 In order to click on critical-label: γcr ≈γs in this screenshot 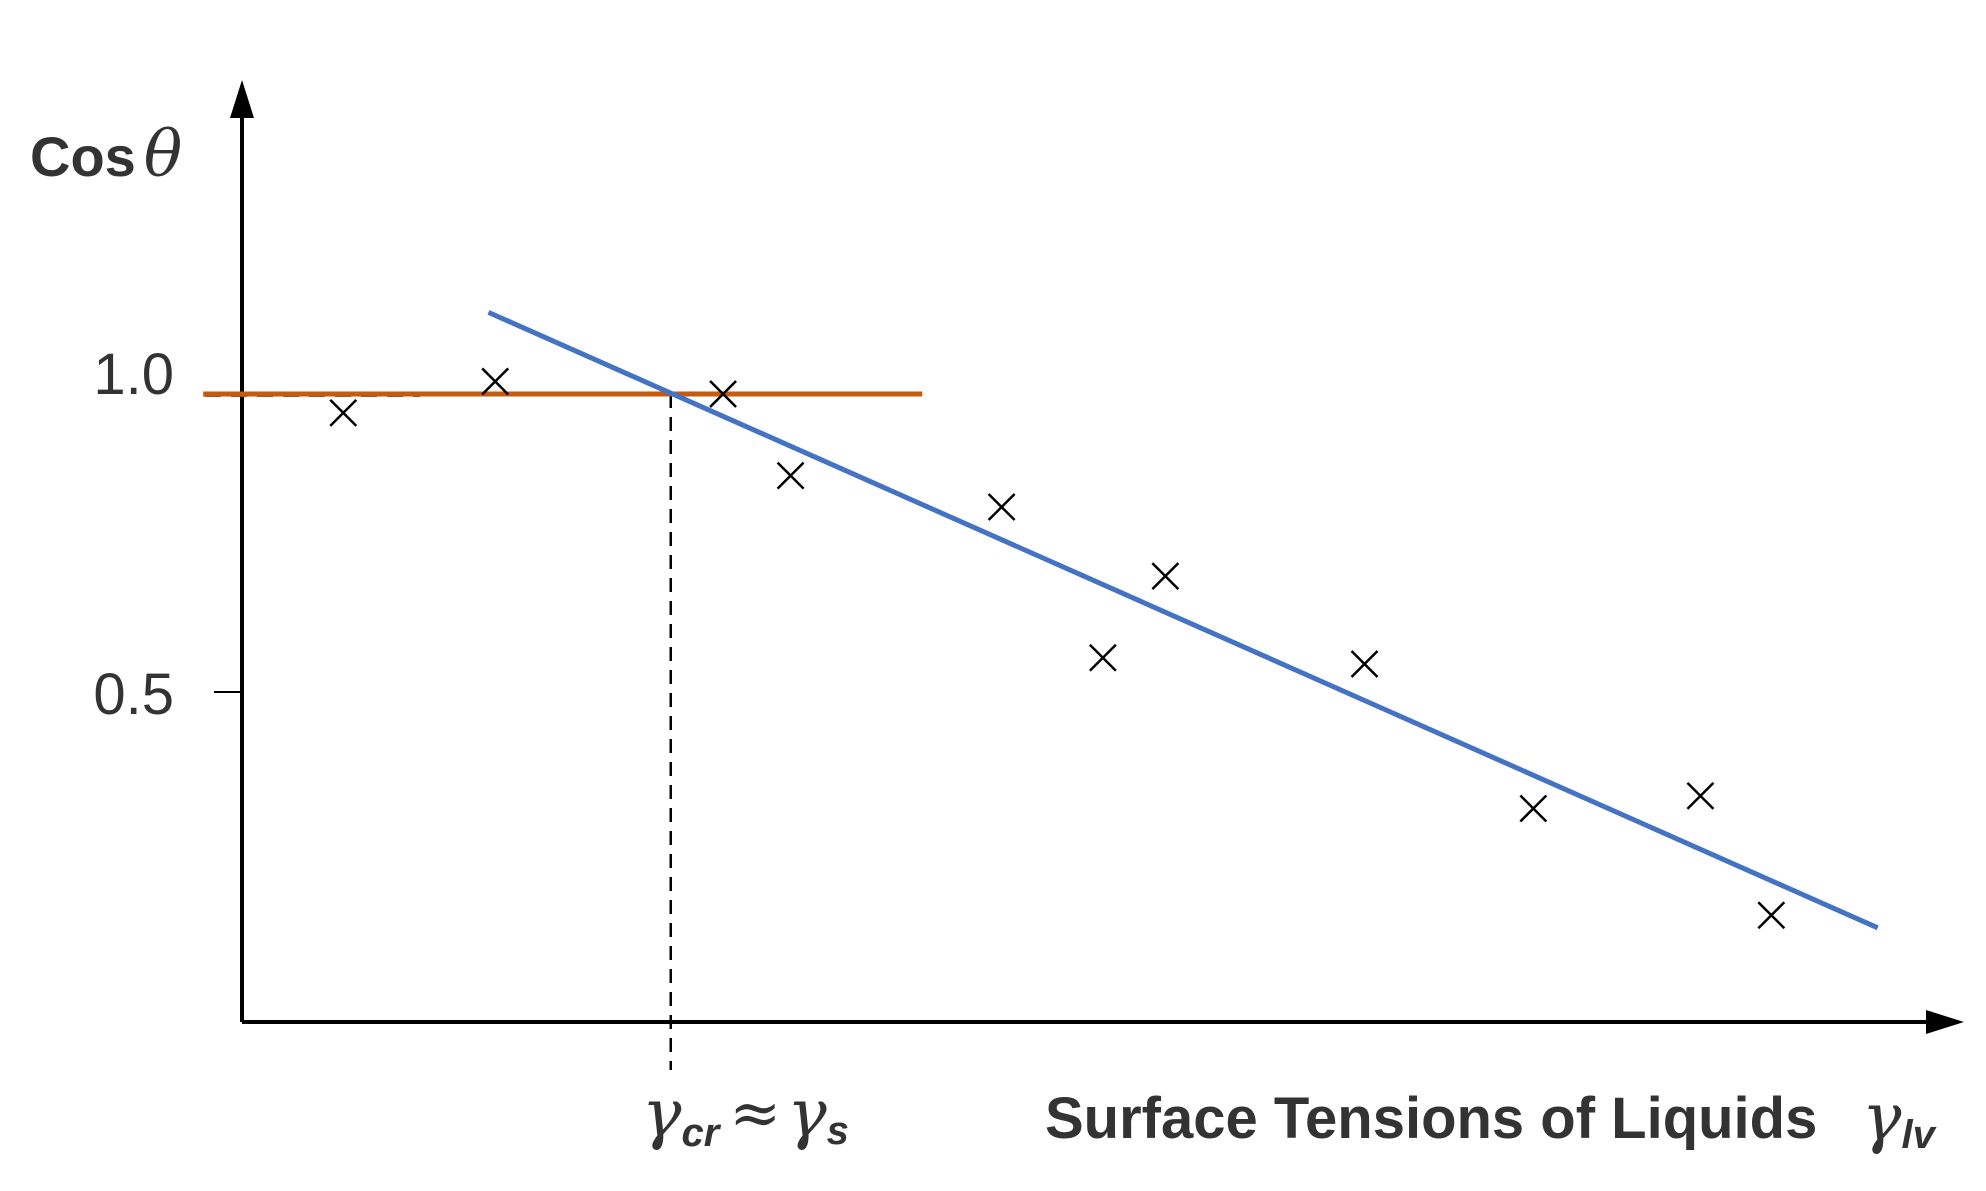, I will do `click(745, 1115)`.